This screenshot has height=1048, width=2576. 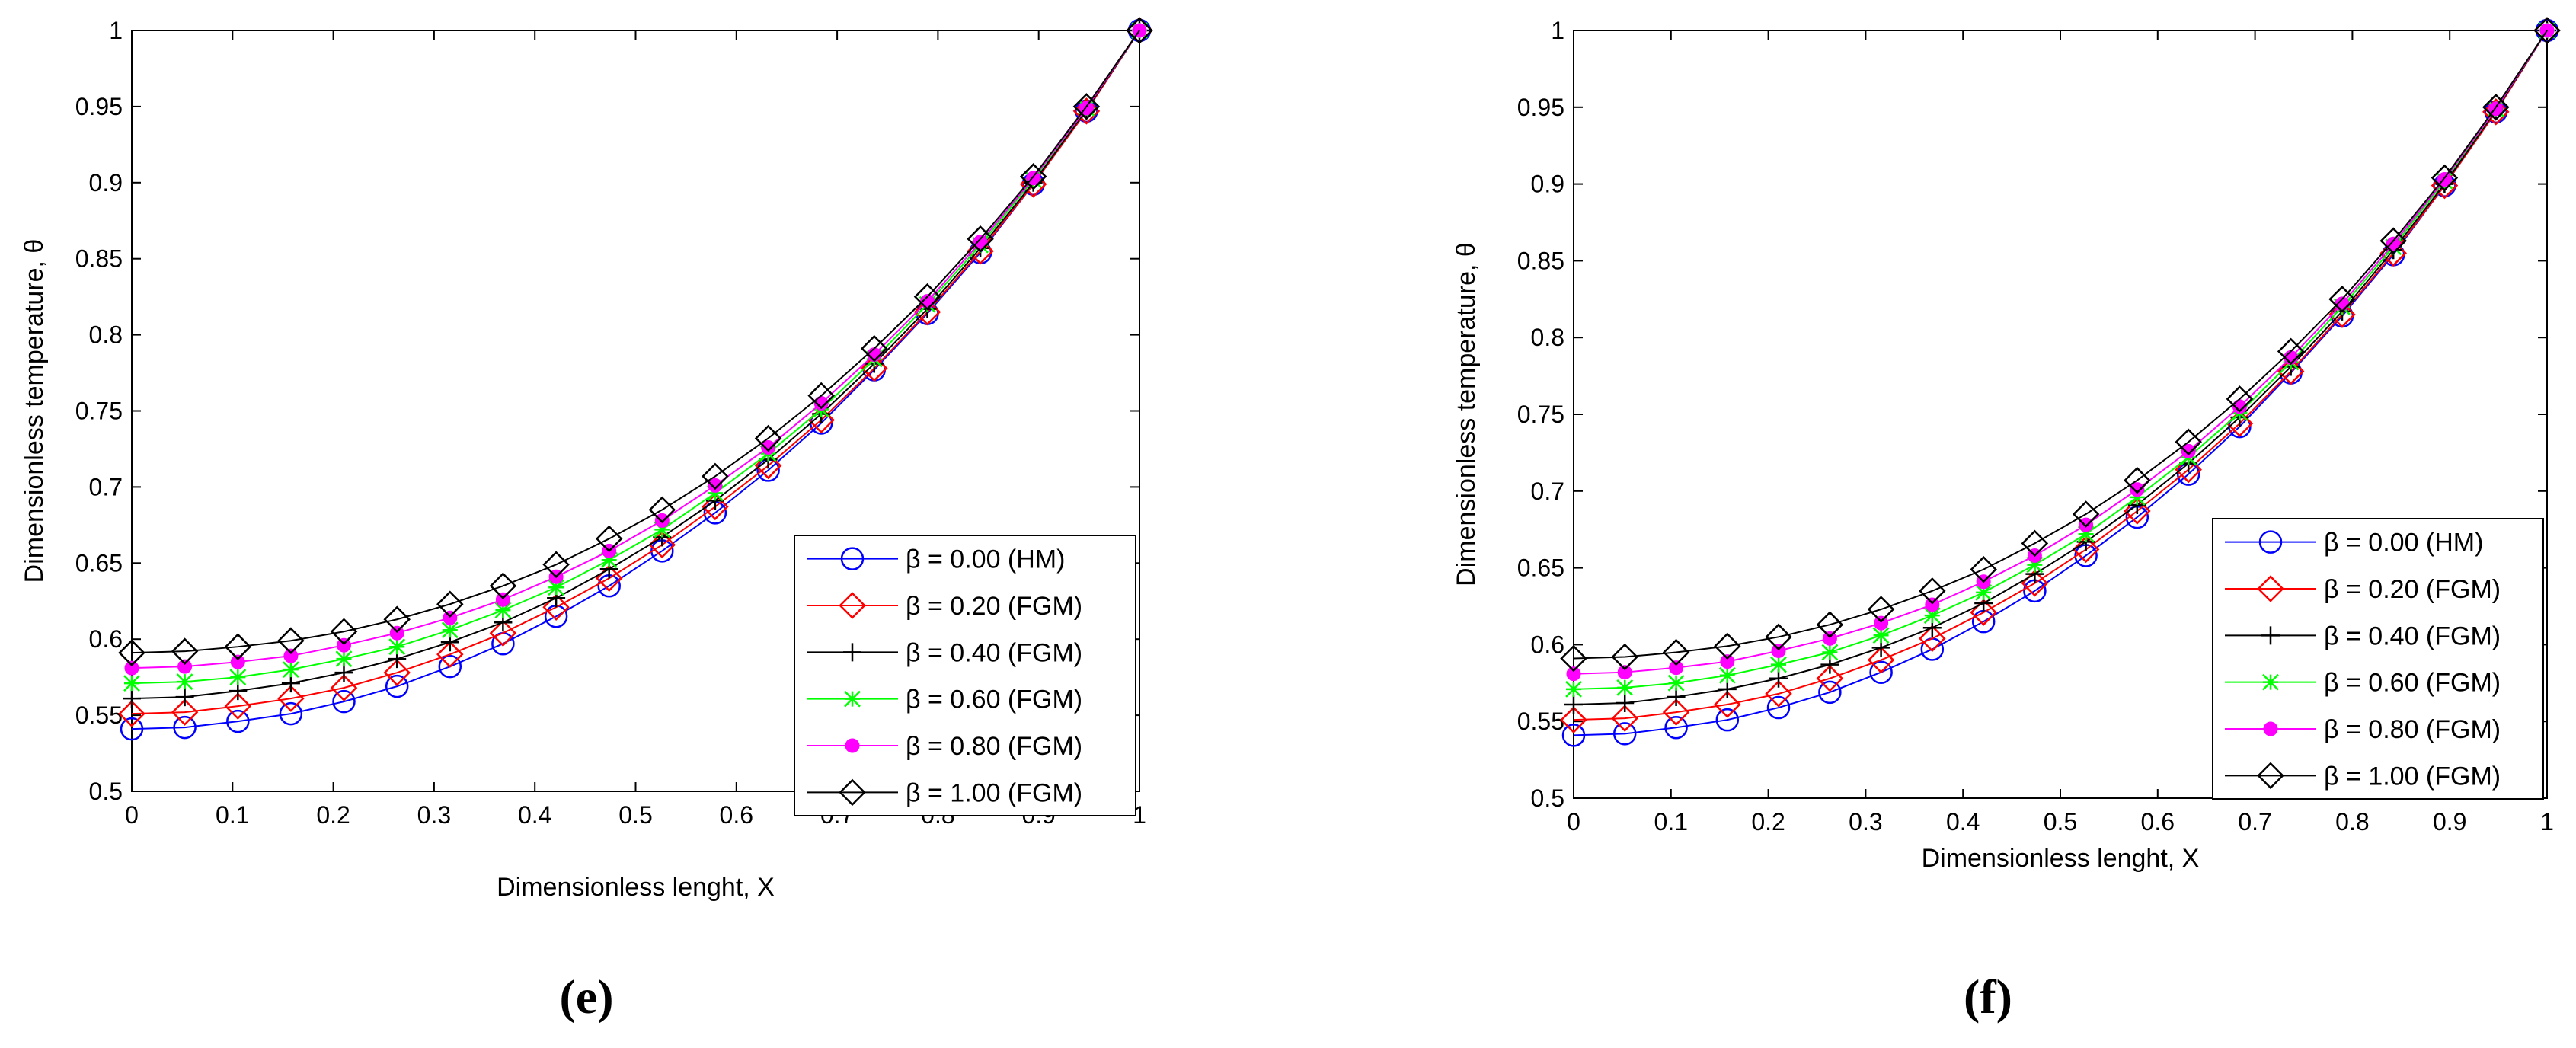 I want to click on y-tick-label: 0.65, so click(x=99, y=563).